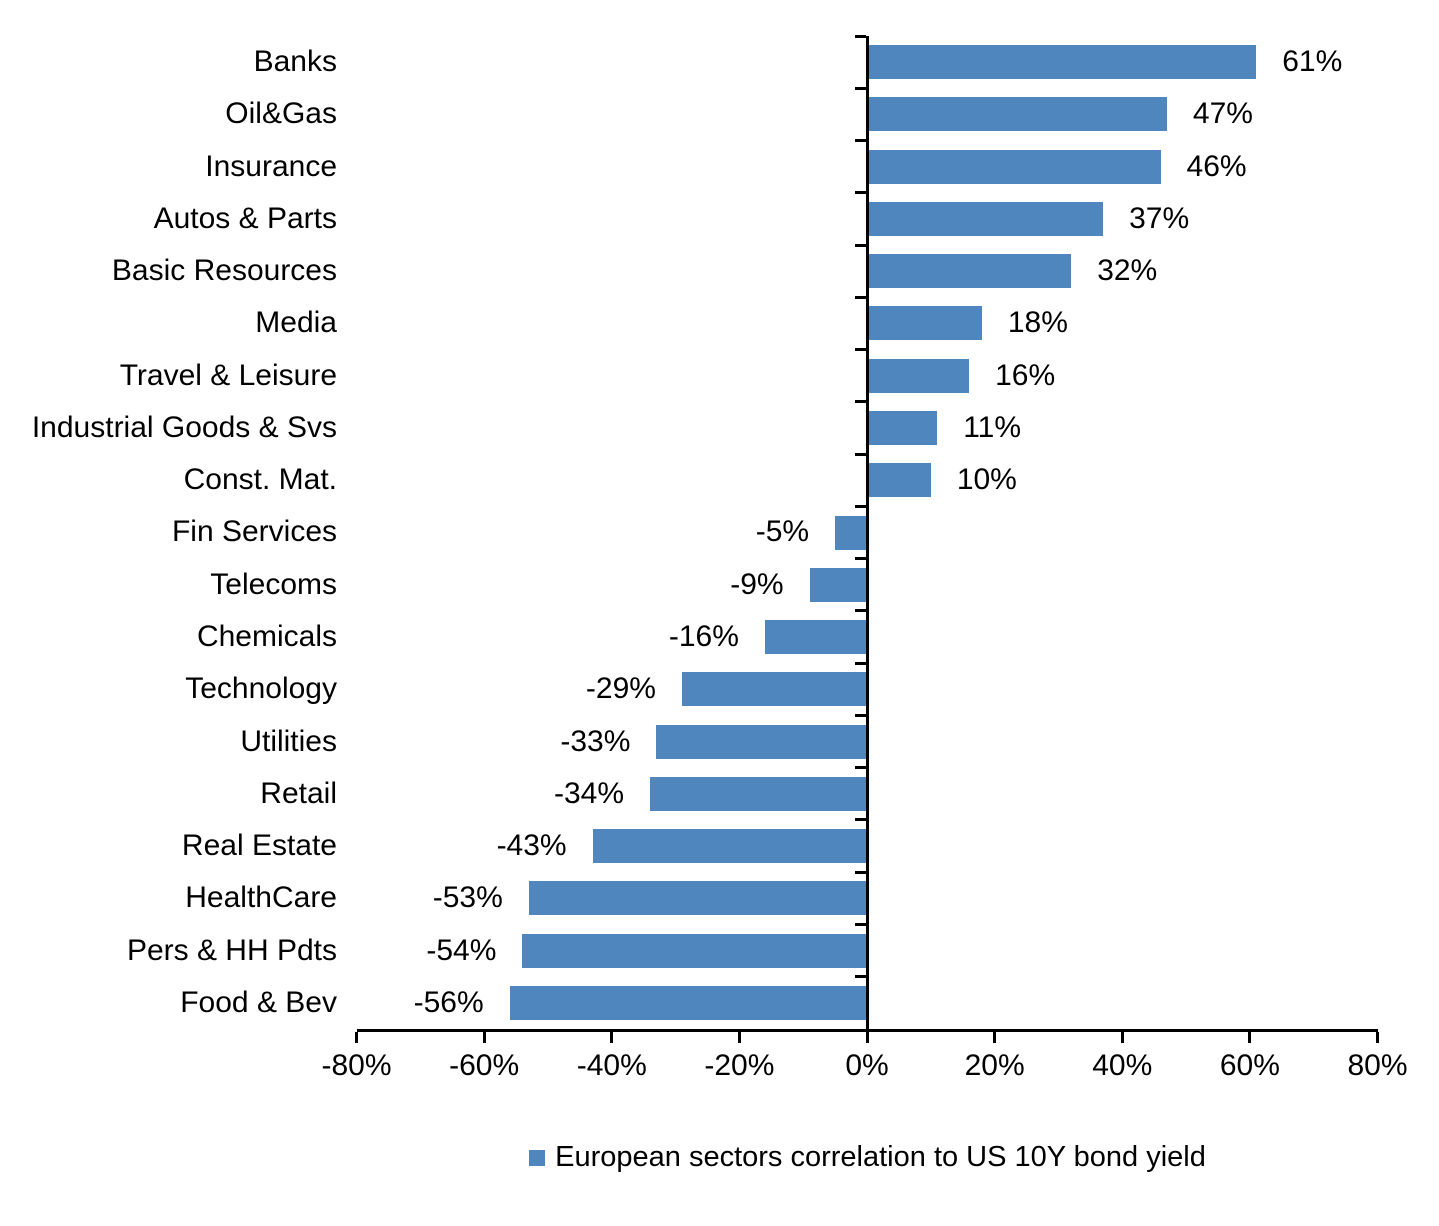  Describe the element at coordinates (1159, 218) in the screenshot. I see `value-label: 37%` at that location.